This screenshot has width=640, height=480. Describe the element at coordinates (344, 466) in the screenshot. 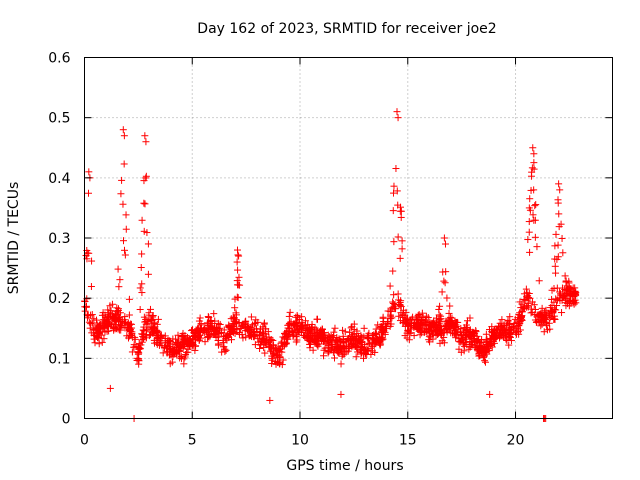

I see `x-axis-label: GPS time / hours` at that location.